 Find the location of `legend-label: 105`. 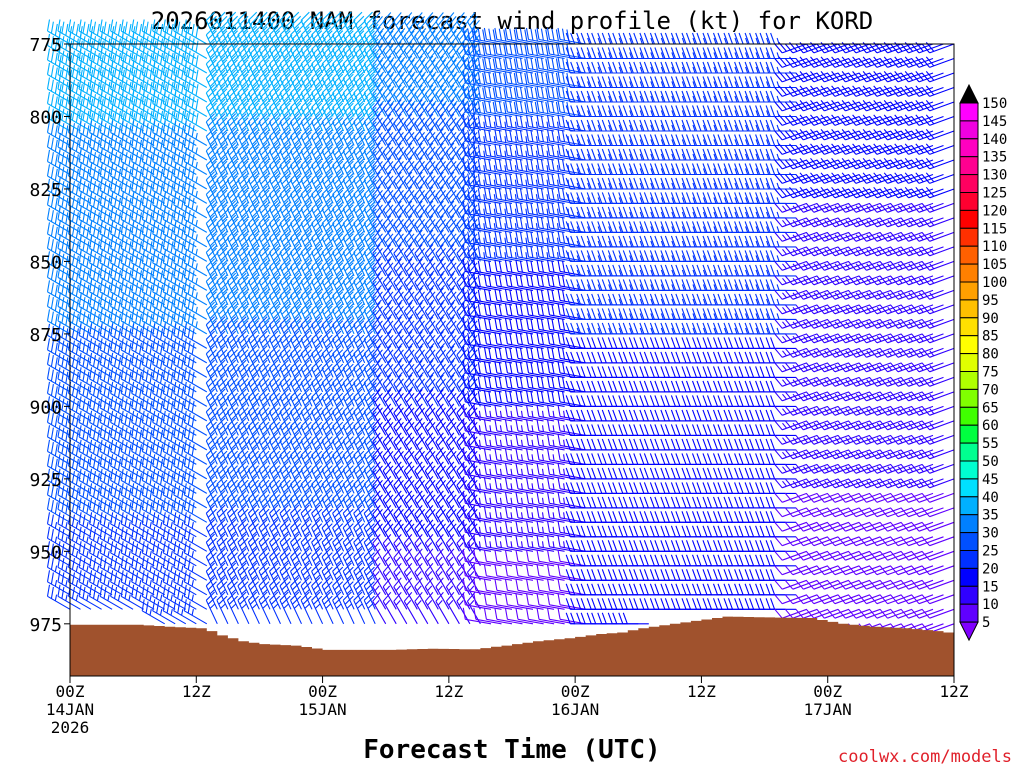

legend-label: 105 is located at coordinates (994, 265).